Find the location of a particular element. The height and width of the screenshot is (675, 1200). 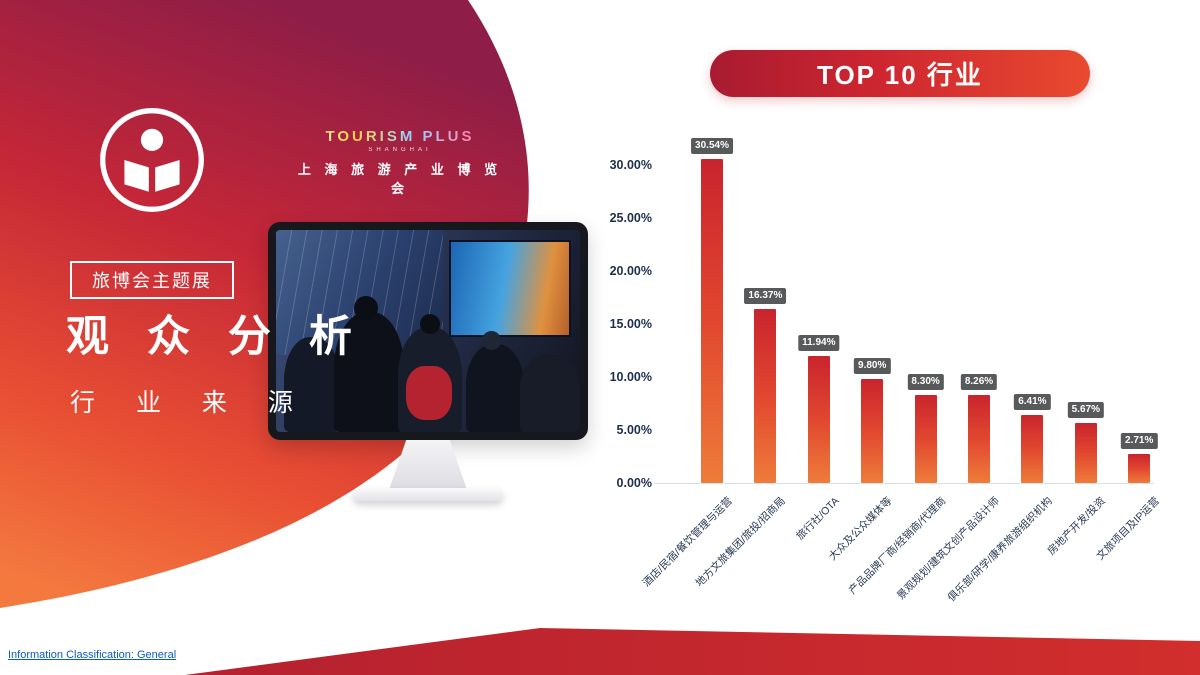

y-tick-label: 25.00% is located at coordinates (630, 218).